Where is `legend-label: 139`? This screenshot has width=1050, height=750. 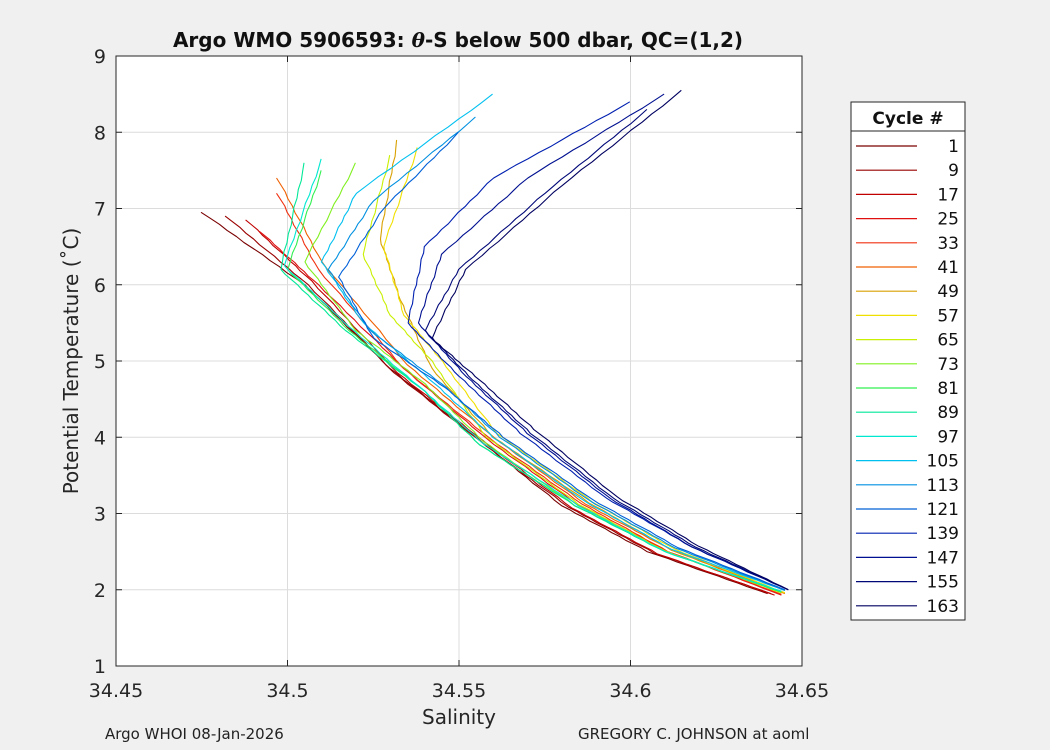
legend-label: 139 is located at coordinates (943, 534).